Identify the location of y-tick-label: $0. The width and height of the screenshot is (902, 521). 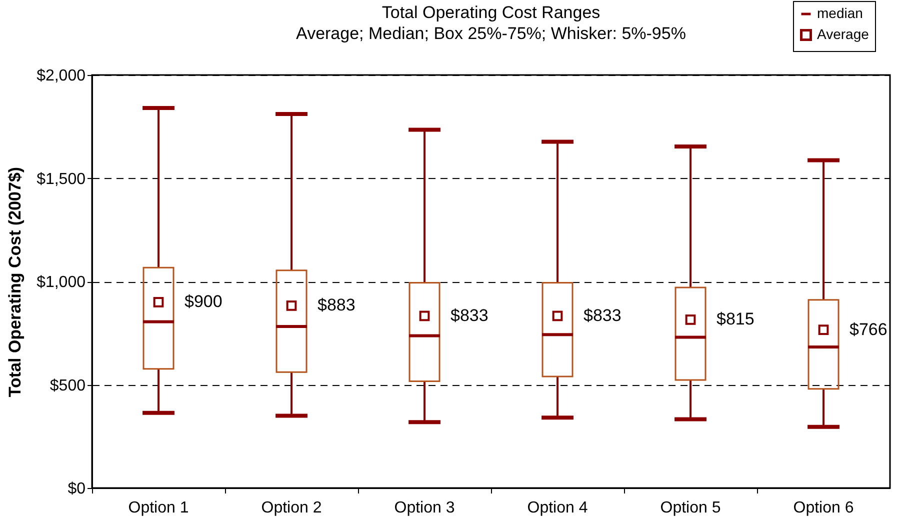
(77, 489).